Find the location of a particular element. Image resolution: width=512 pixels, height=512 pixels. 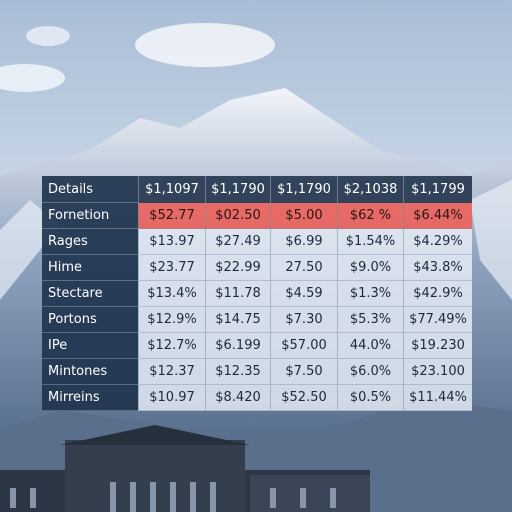

table-cell: $5.3% is located at coordinates (370, 320).